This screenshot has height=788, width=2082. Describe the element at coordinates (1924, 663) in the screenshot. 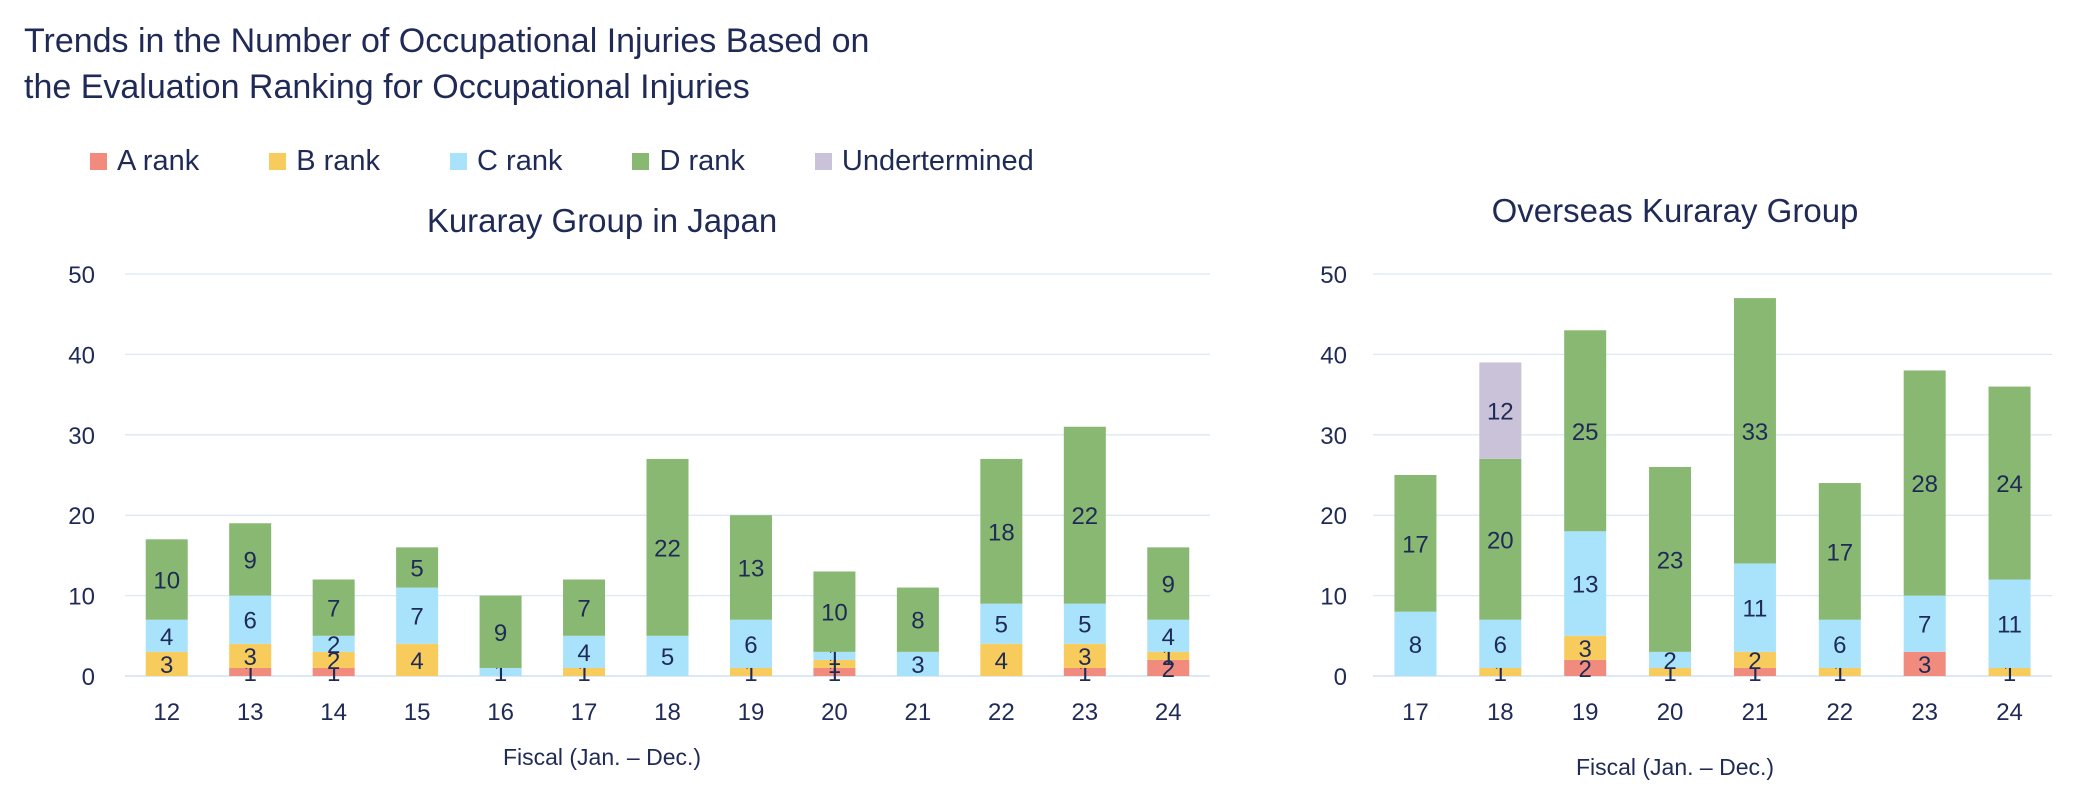

I see `overseas-bar-23-a-rank` at that location.